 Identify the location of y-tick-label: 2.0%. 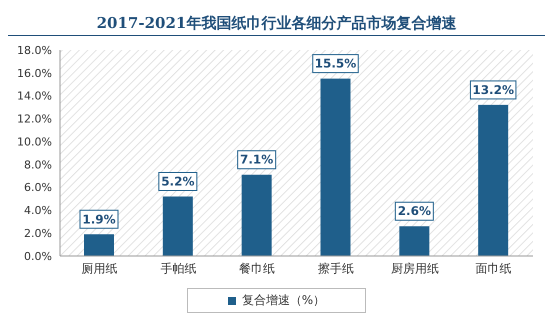
(38, 233).